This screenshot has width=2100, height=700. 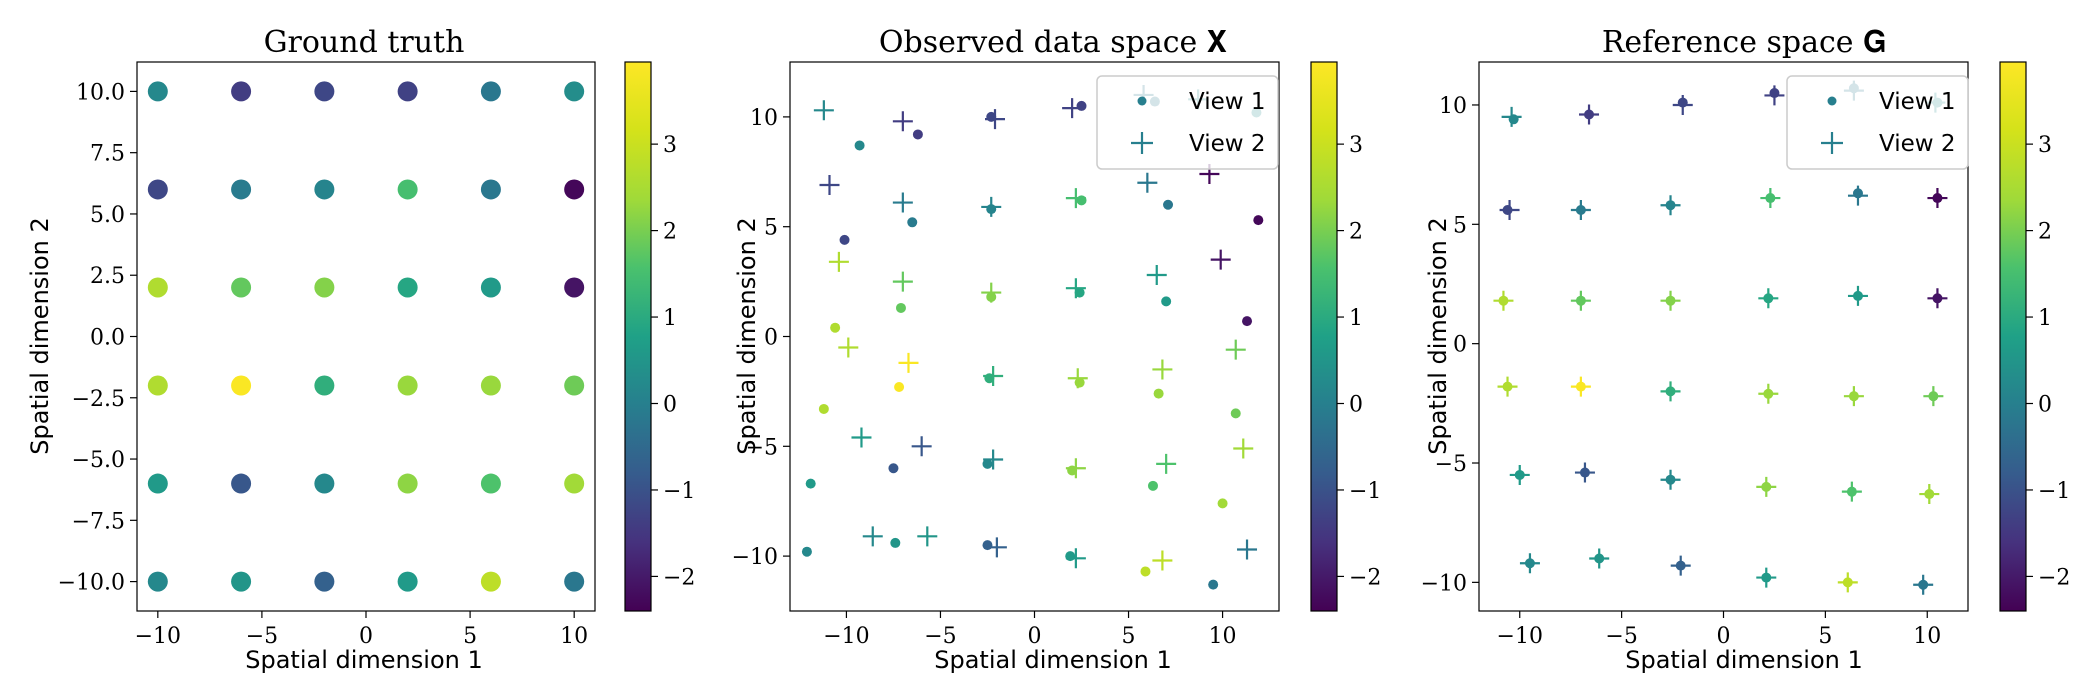 What do you see at coordinates (1227, 102) in the screenshot?
I see `legend-entry-view-1: View 1` at bounding box center [1227, 102].